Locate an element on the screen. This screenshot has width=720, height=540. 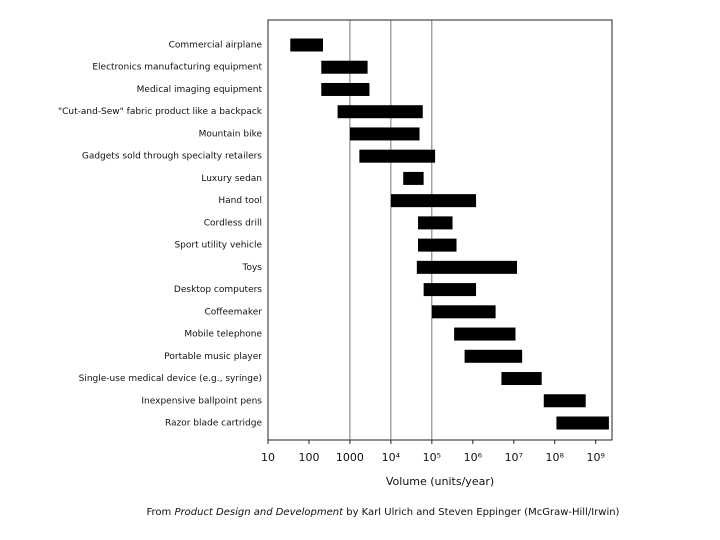
category-label: Hand tool is located at coordinates (240, 201).